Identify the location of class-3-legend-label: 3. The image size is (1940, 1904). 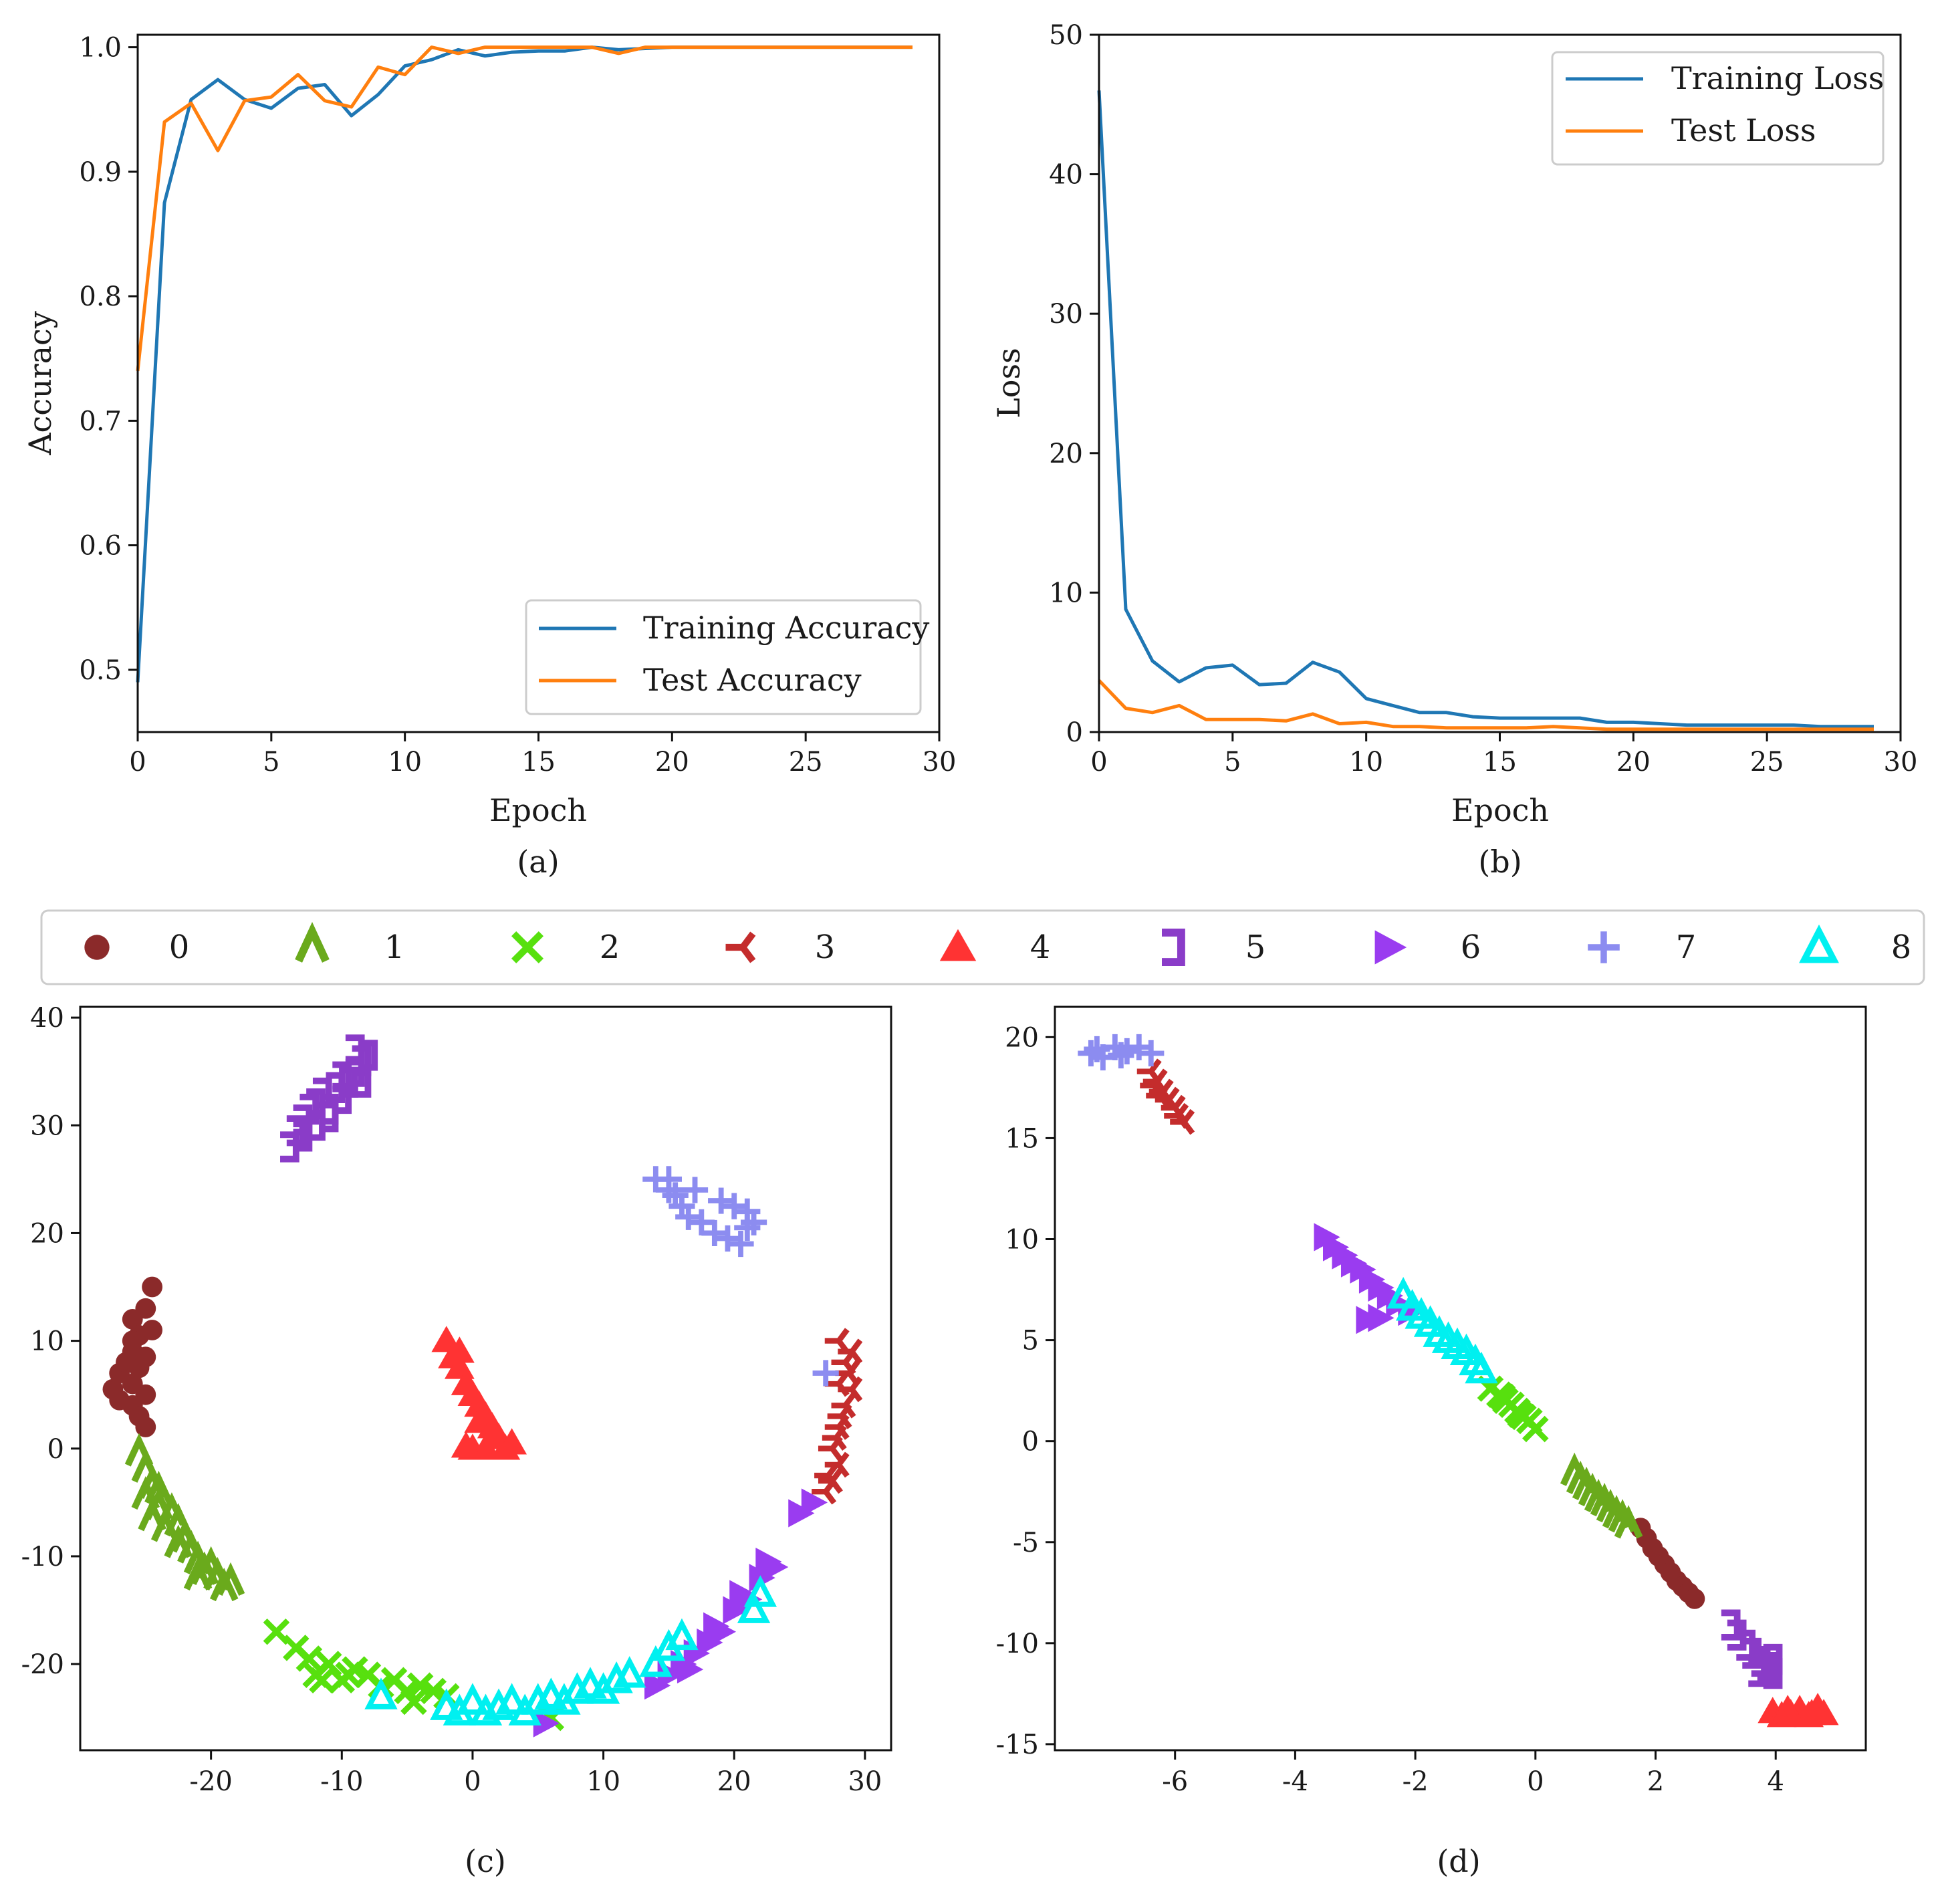
(826, 947).